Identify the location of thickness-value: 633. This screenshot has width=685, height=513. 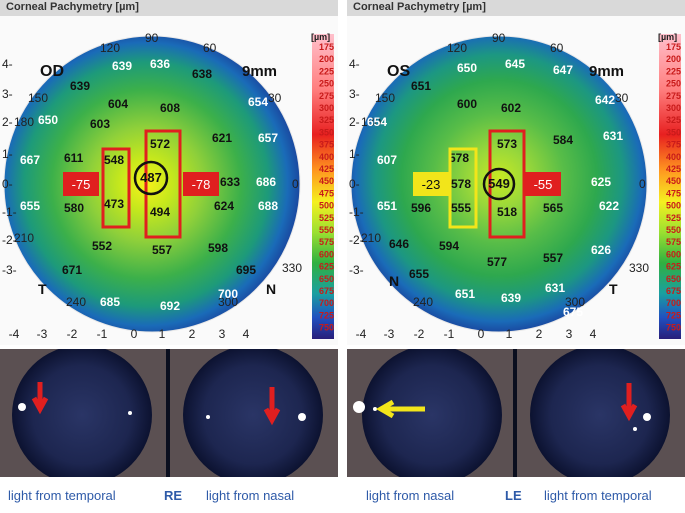
(230, 182).